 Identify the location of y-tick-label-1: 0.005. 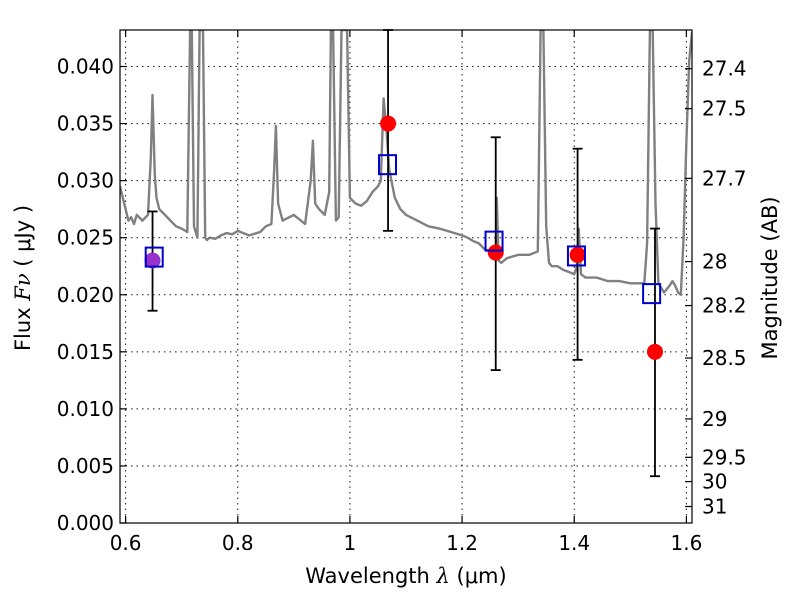
(85, 466).